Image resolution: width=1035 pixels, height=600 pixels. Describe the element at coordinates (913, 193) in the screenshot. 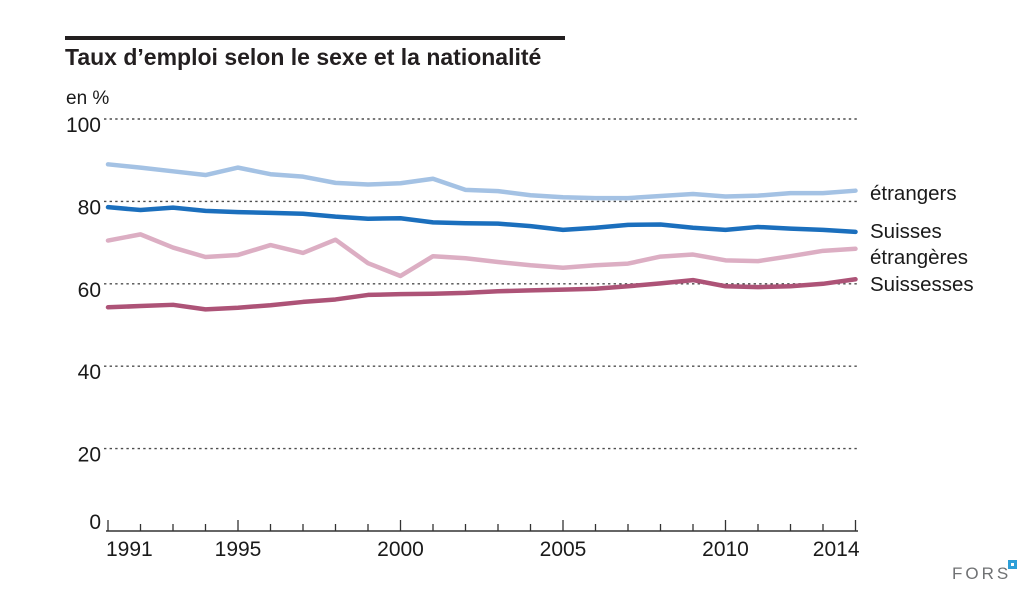

I see `series-label-étrangers: étrangers` at that location.